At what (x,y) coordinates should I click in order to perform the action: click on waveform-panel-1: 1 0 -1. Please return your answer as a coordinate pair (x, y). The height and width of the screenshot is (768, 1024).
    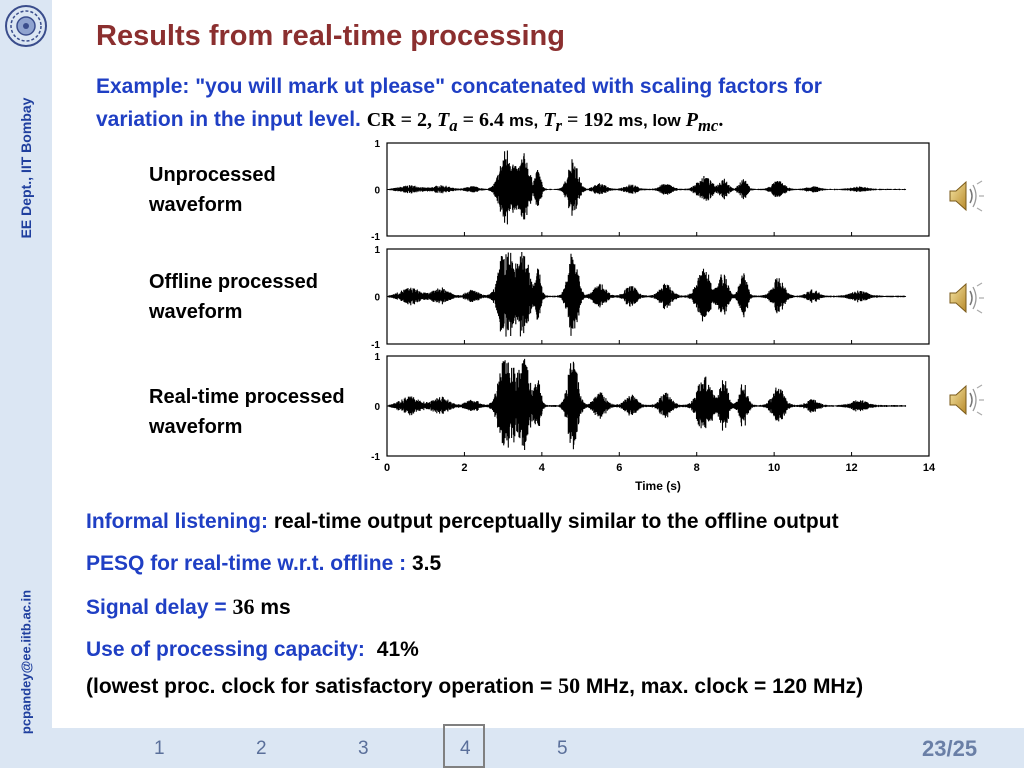
    Looking at the image, I should click on (650, 191).